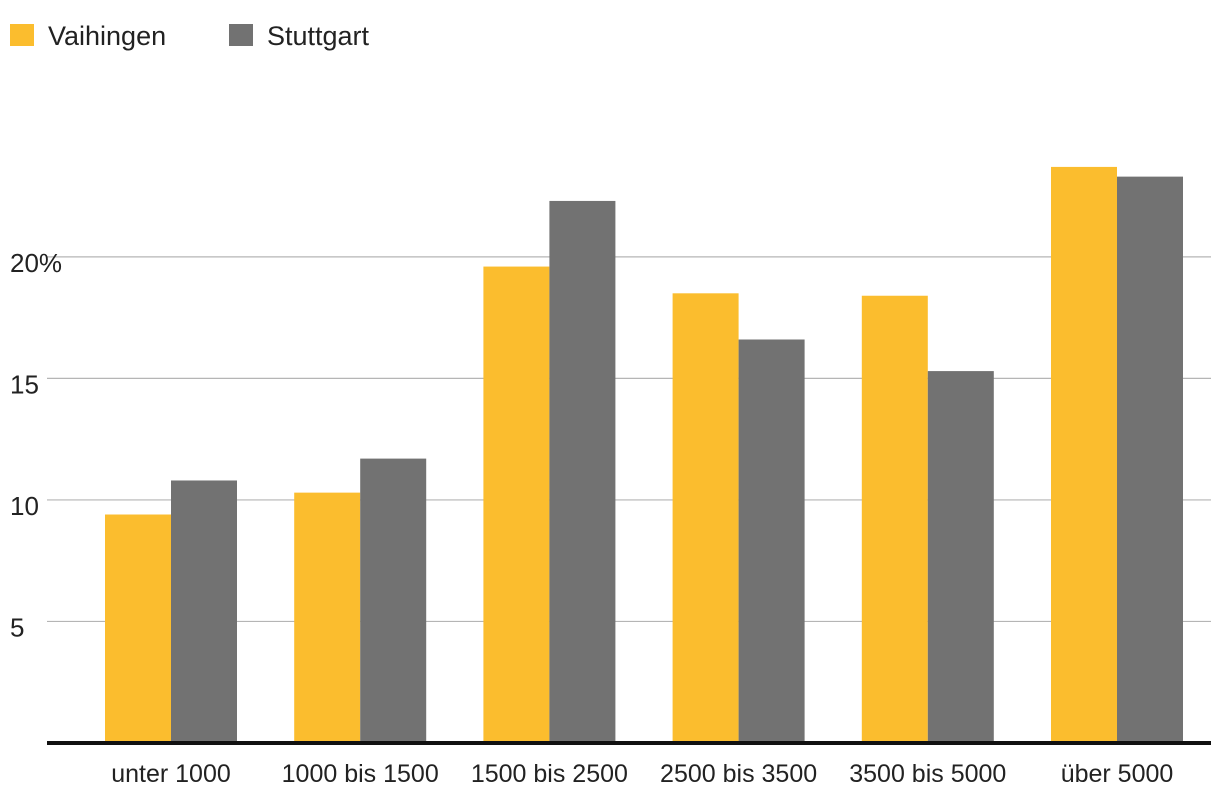 The width and height of the screenshot is (1220, 810). I want to click on y-tick-label-15: 15, so click(24, 384).